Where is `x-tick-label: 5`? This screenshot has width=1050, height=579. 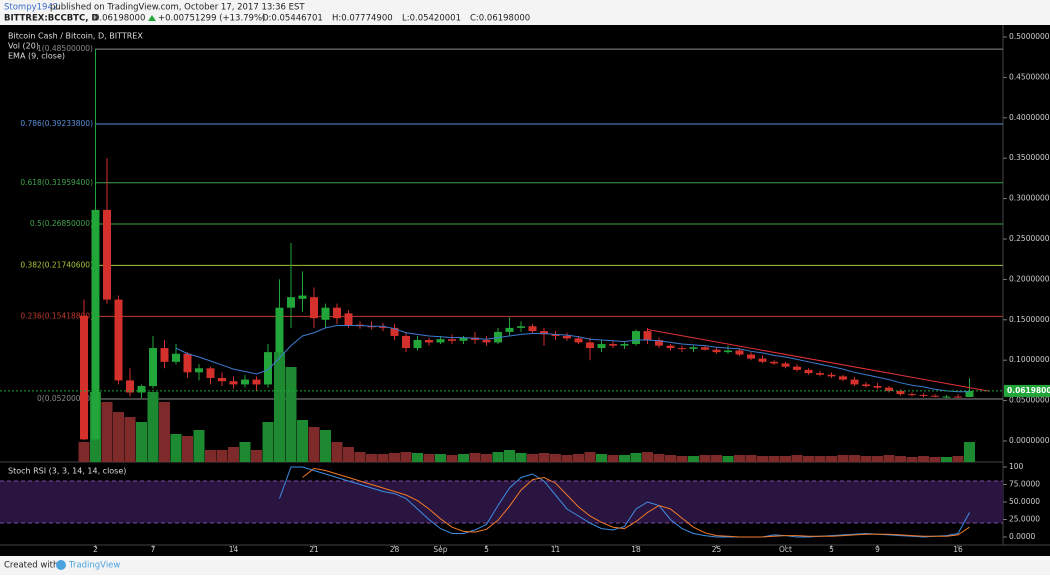 x-tick-label: 5 is located at coordinates (831, 549).